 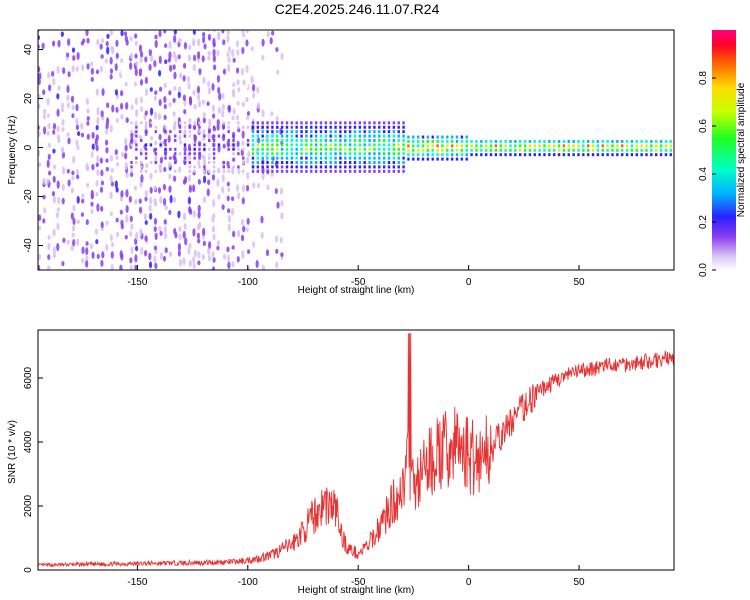 I want to click on colorbar-tick-label: 0.0, so click(x=703, y=270).